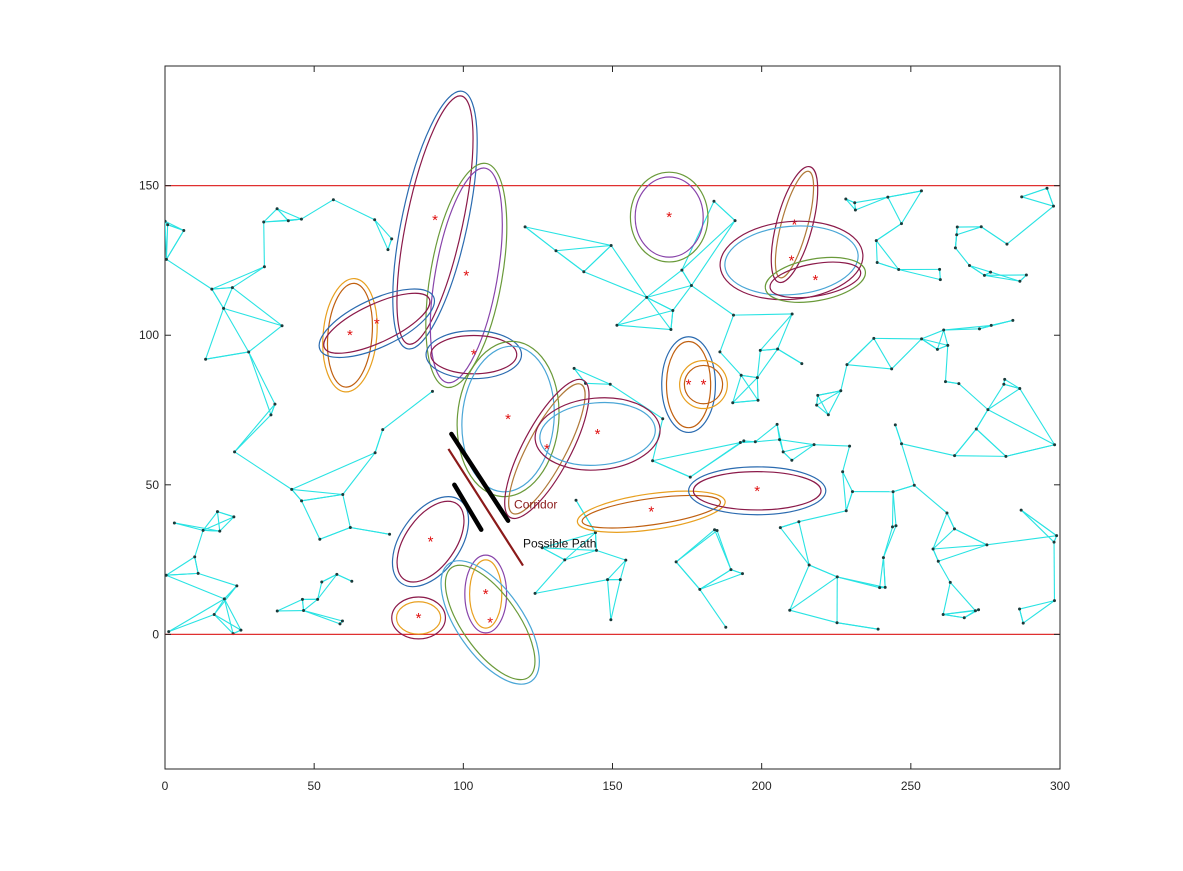 Image resolution: width=1183 pixels, height=871 pixels. What do you see at coordinates (153, 485) in the screenshot?
I see `y-tick-label: 50` at bounding box center [153, 485].